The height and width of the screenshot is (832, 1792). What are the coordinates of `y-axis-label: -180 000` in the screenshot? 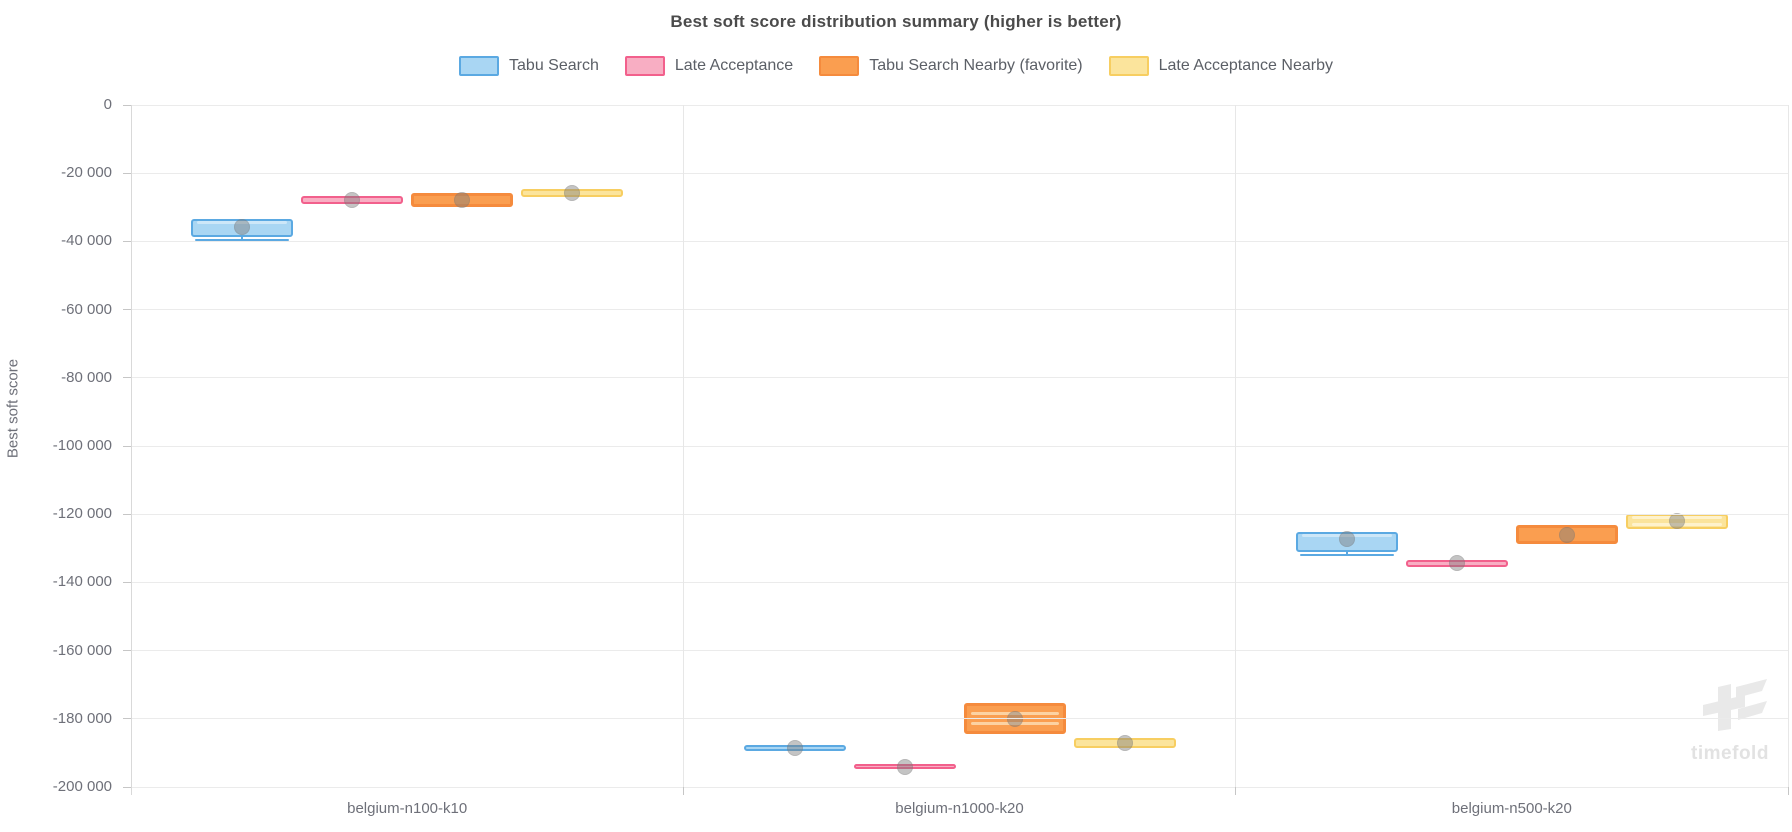 It's located at (82, 718).